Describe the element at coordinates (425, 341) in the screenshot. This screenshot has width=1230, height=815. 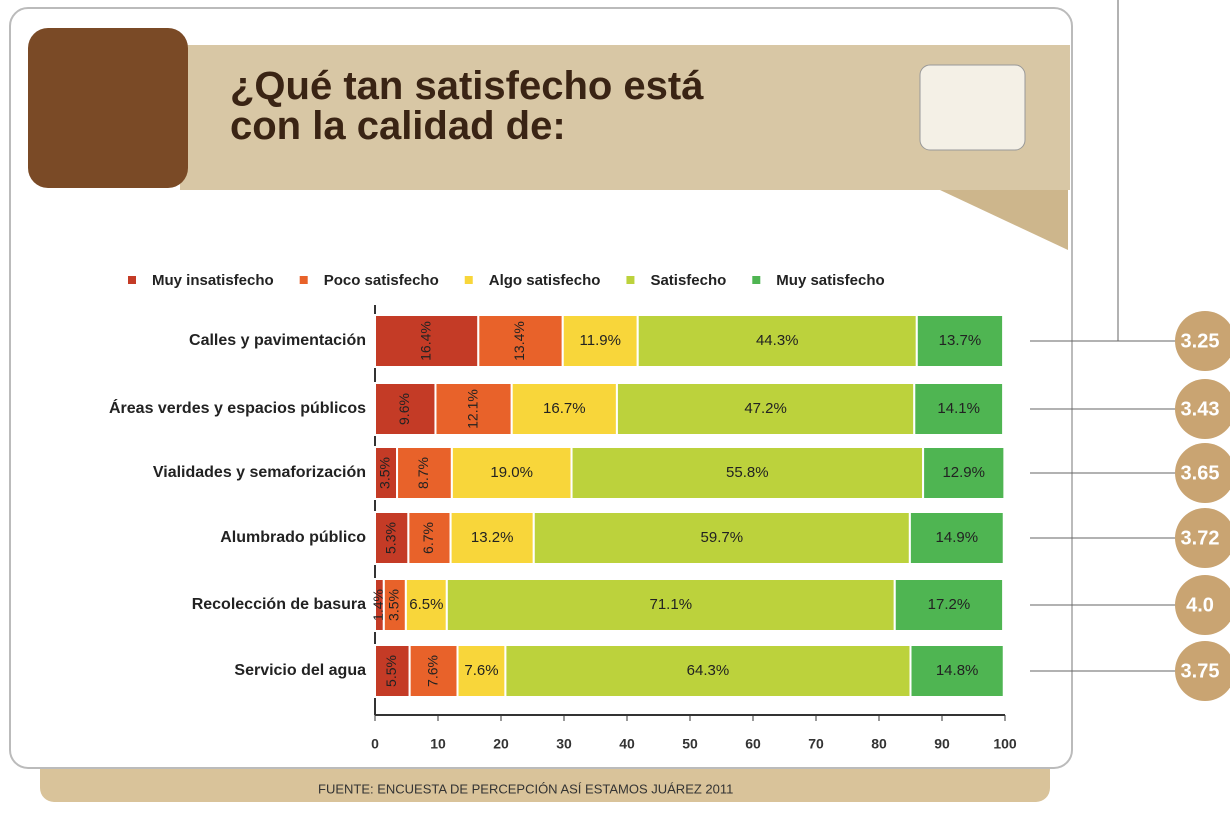
I see `value-label: 16.4%` at that location.